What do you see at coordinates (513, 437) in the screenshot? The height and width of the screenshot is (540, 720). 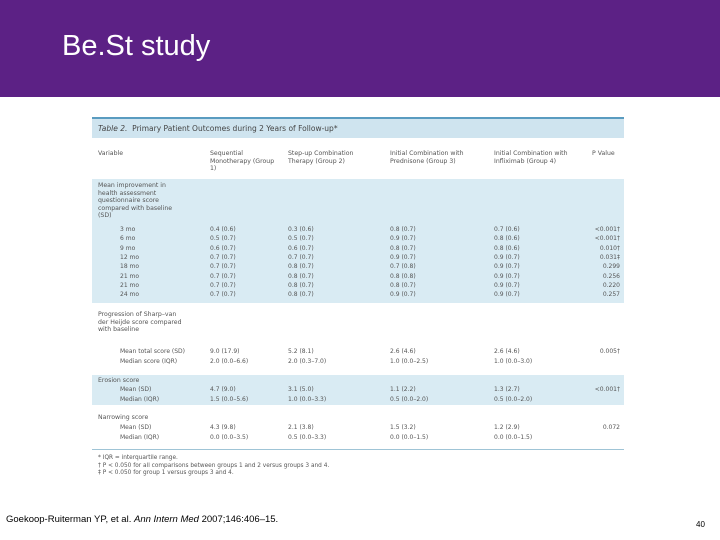 I see `value-cell: 0.0 (0.0–1.5)` at bounding box center [513, 437].